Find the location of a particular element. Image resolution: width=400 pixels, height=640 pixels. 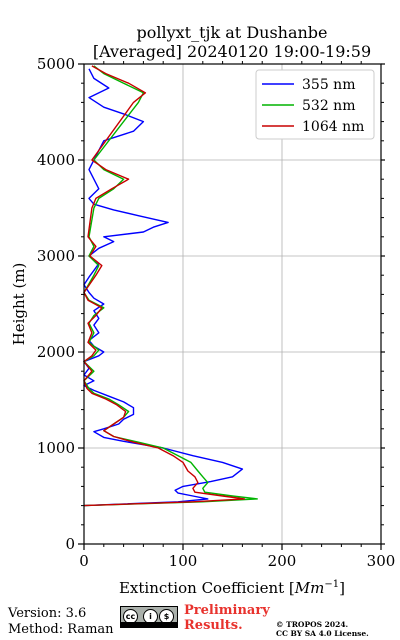

x-axis-label-end: ] is located at coordinates (342, 588).